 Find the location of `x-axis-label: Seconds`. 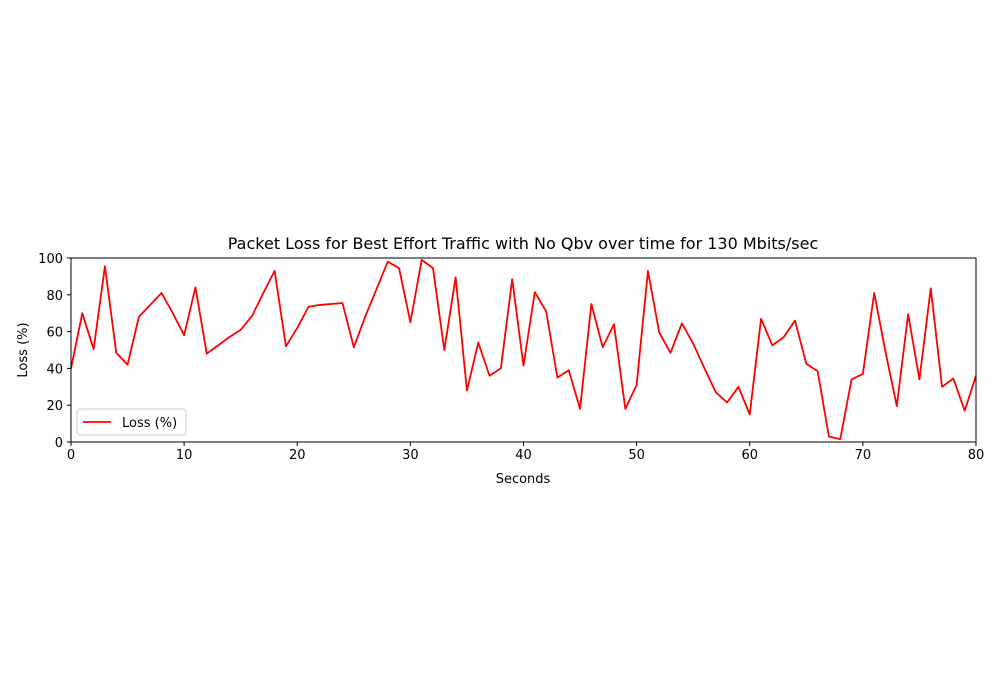

x-axis-label: Seconds is located at coordinates (523, 479).